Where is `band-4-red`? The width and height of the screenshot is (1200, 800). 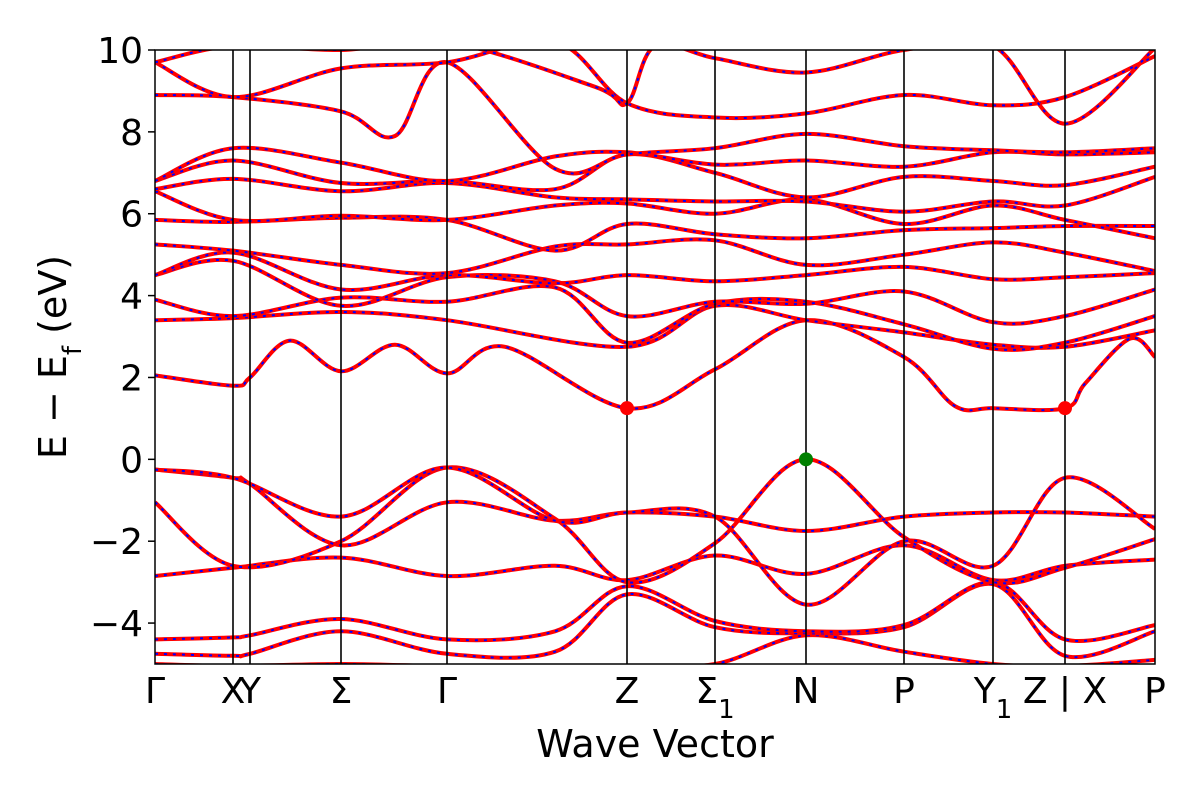
band-4-red is located at coordinates (655, 521).